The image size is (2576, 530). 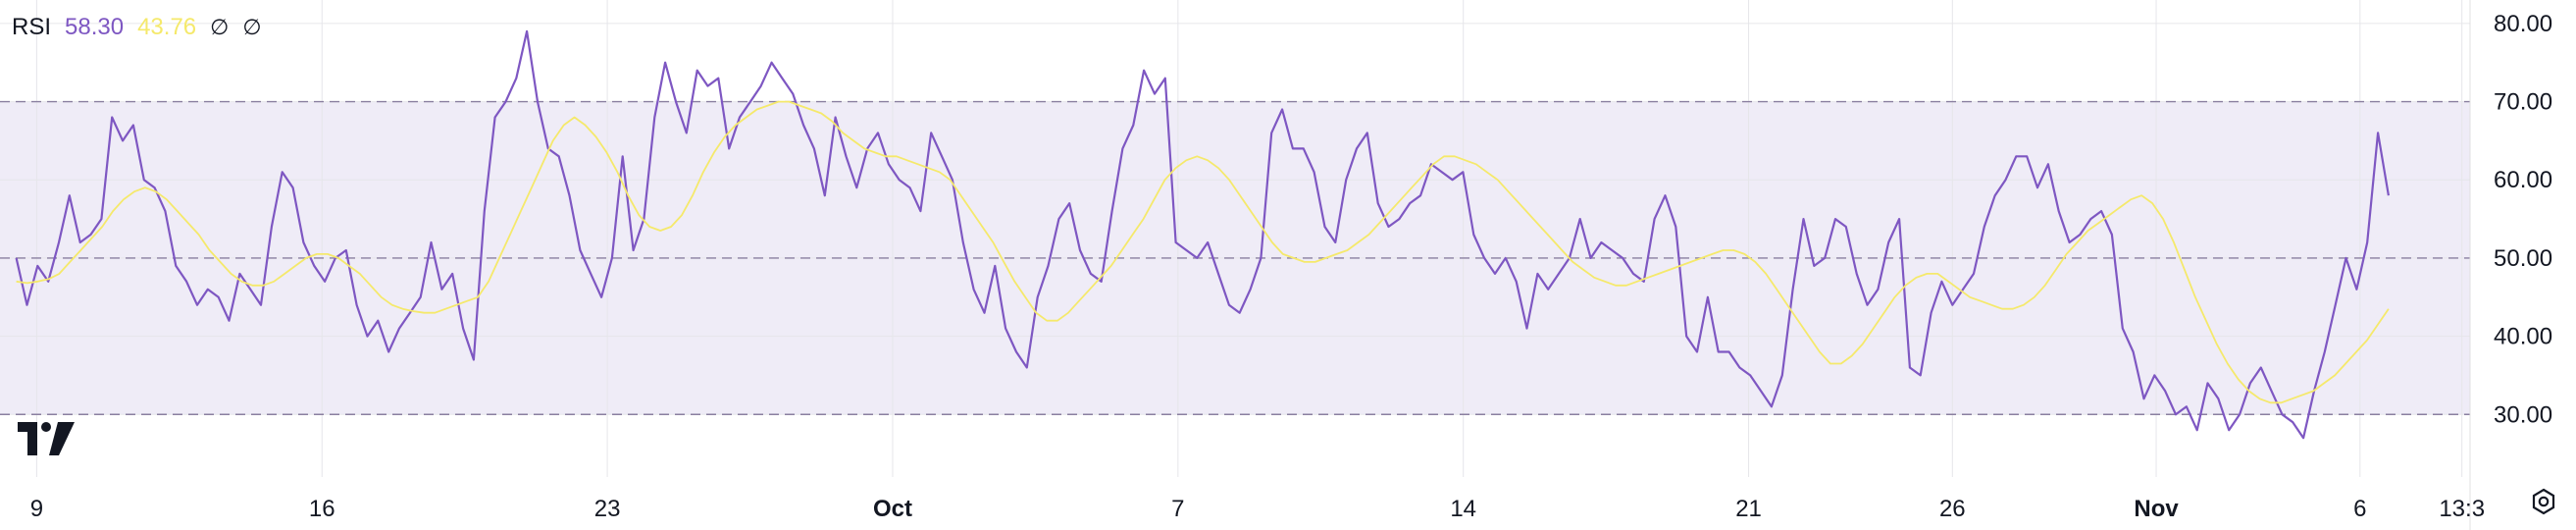 What do you see at coordinates (2156, 509) in the screenshot?
I see `x-tick-label: Nov` at bounding box center [2156, 509].